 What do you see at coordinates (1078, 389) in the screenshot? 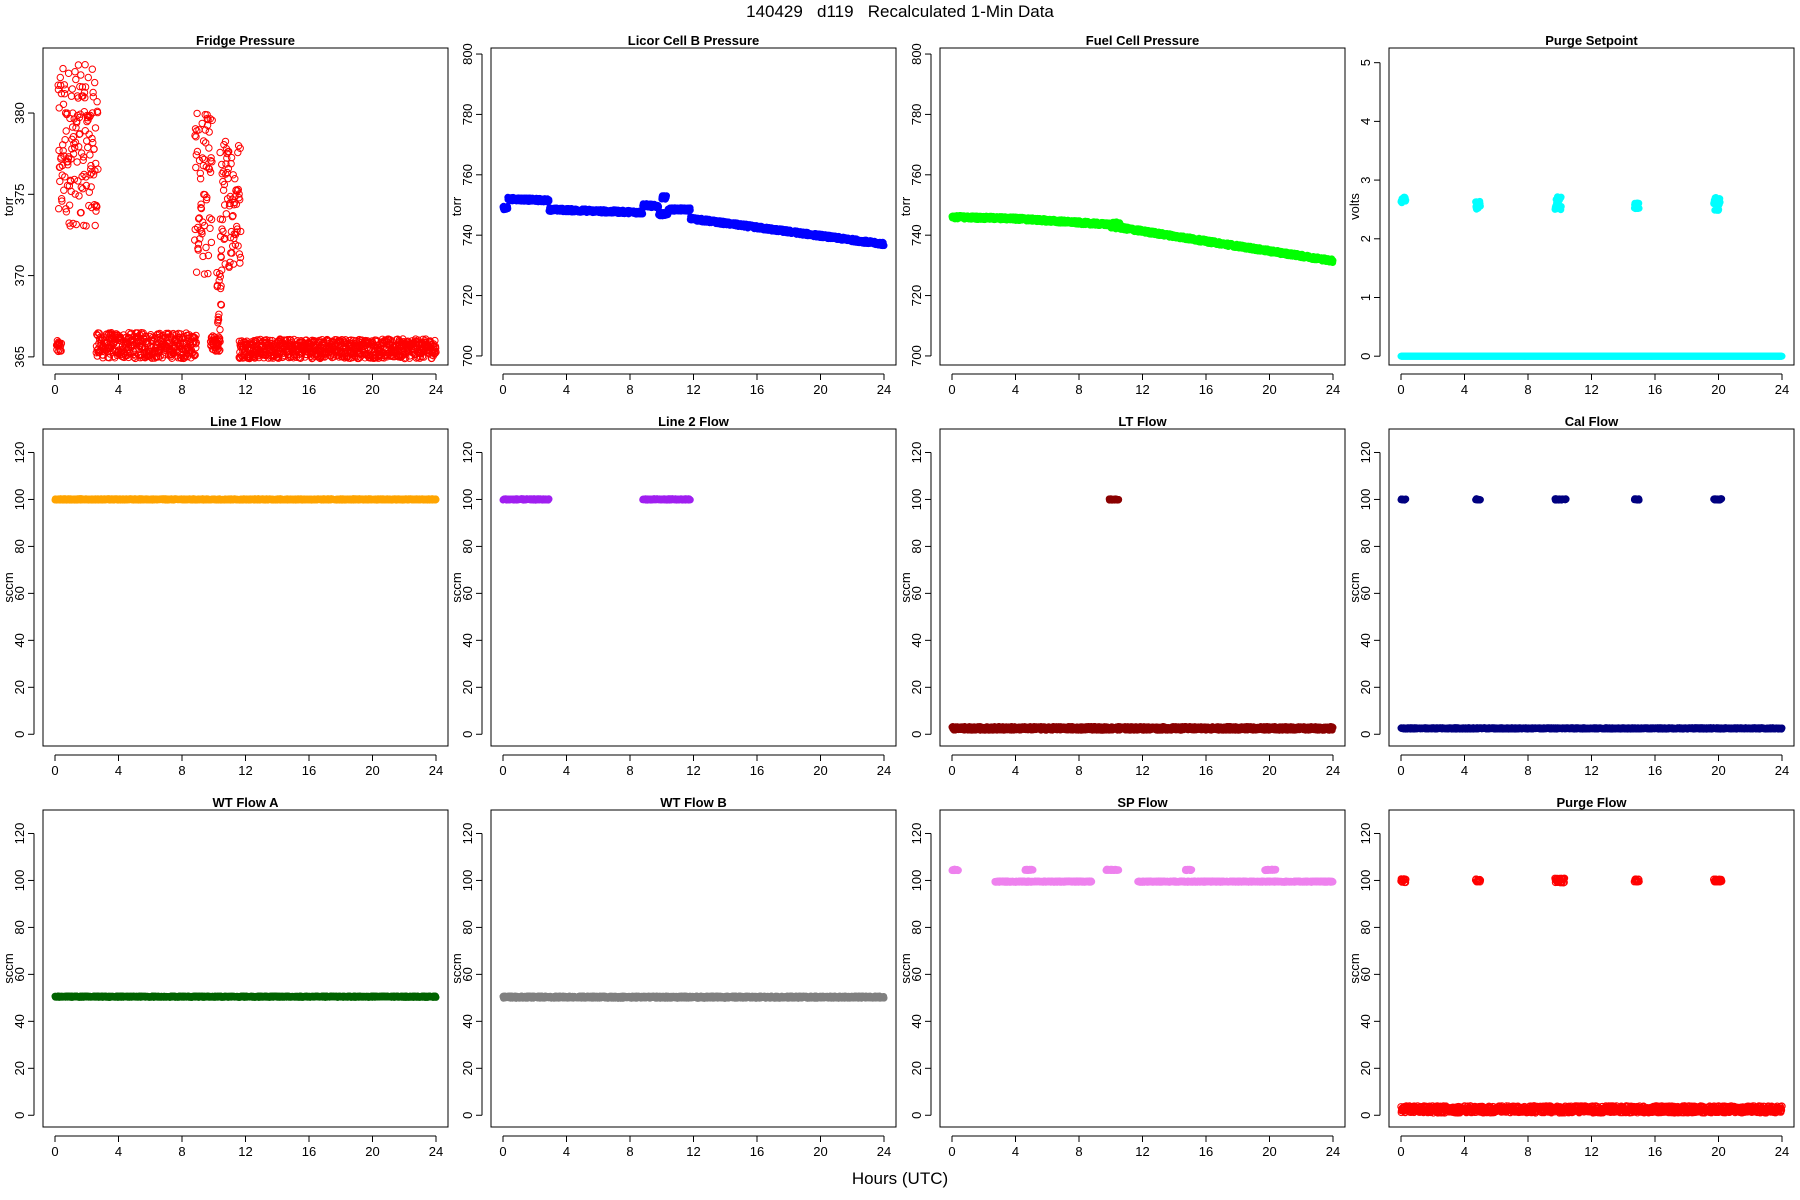
I see `x-tick-label: 8` at bounding box center [1078, 389].